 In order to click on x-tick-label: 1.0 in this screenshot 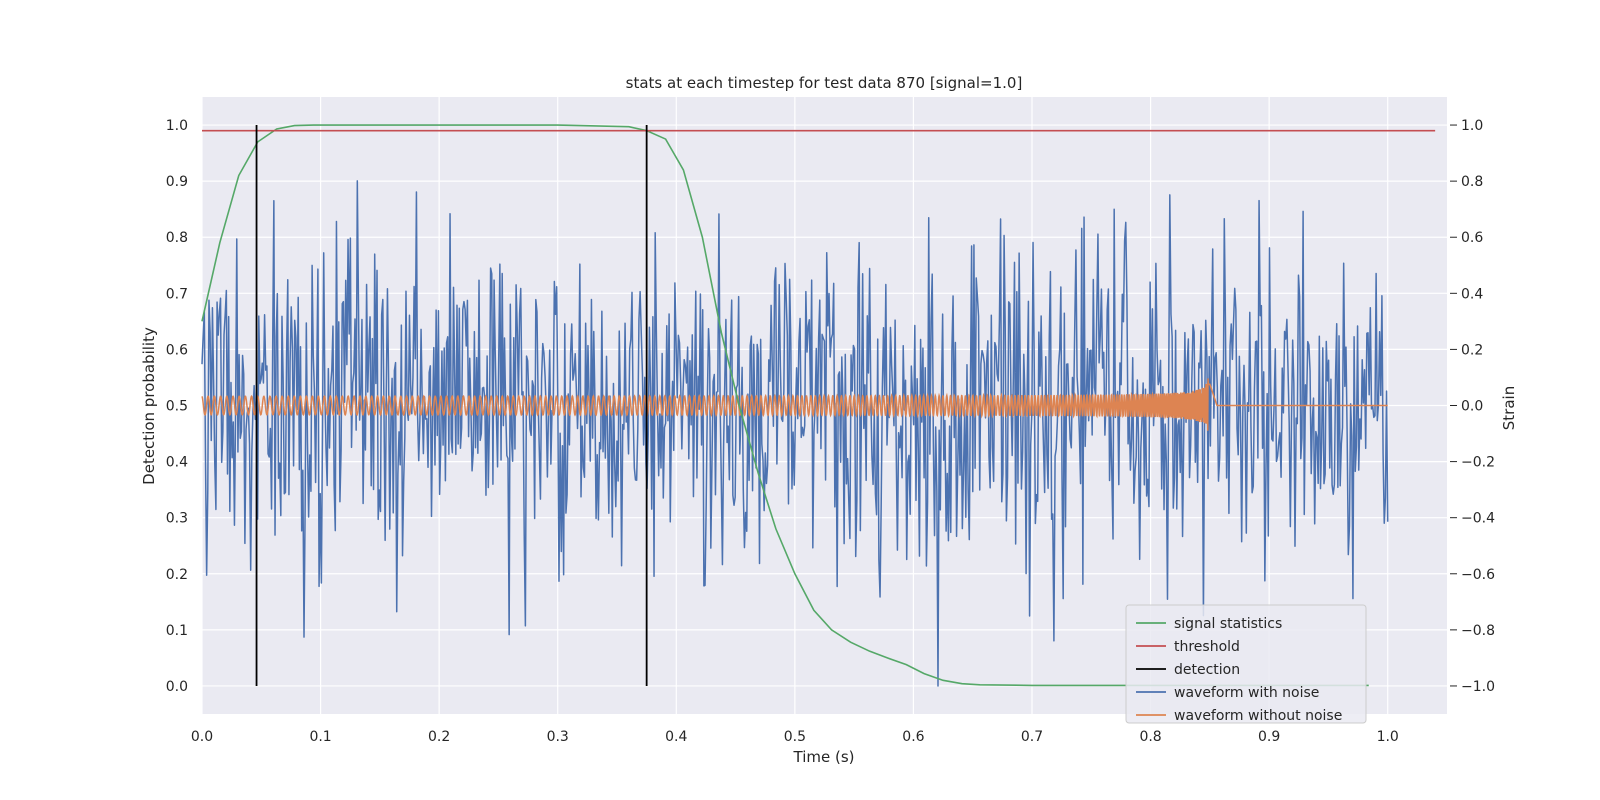, I will do `click(1388, 737)`.